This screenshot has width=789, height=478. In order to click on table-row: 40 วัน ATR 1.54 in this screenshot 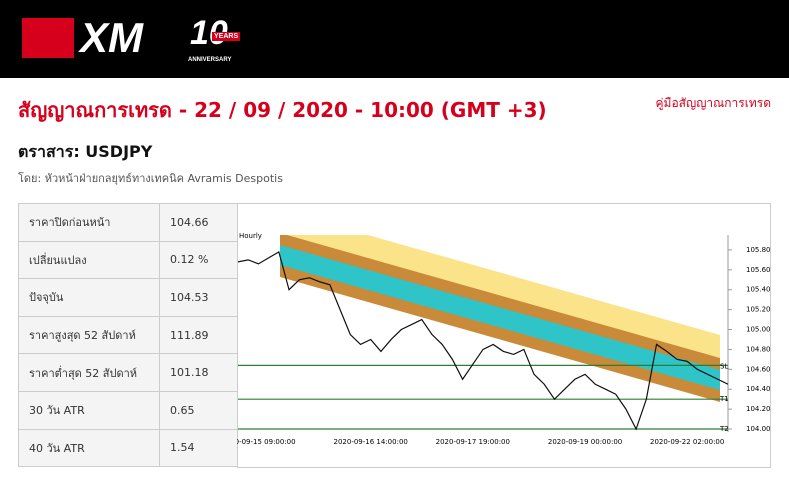, I will do `click(128, 448)`.